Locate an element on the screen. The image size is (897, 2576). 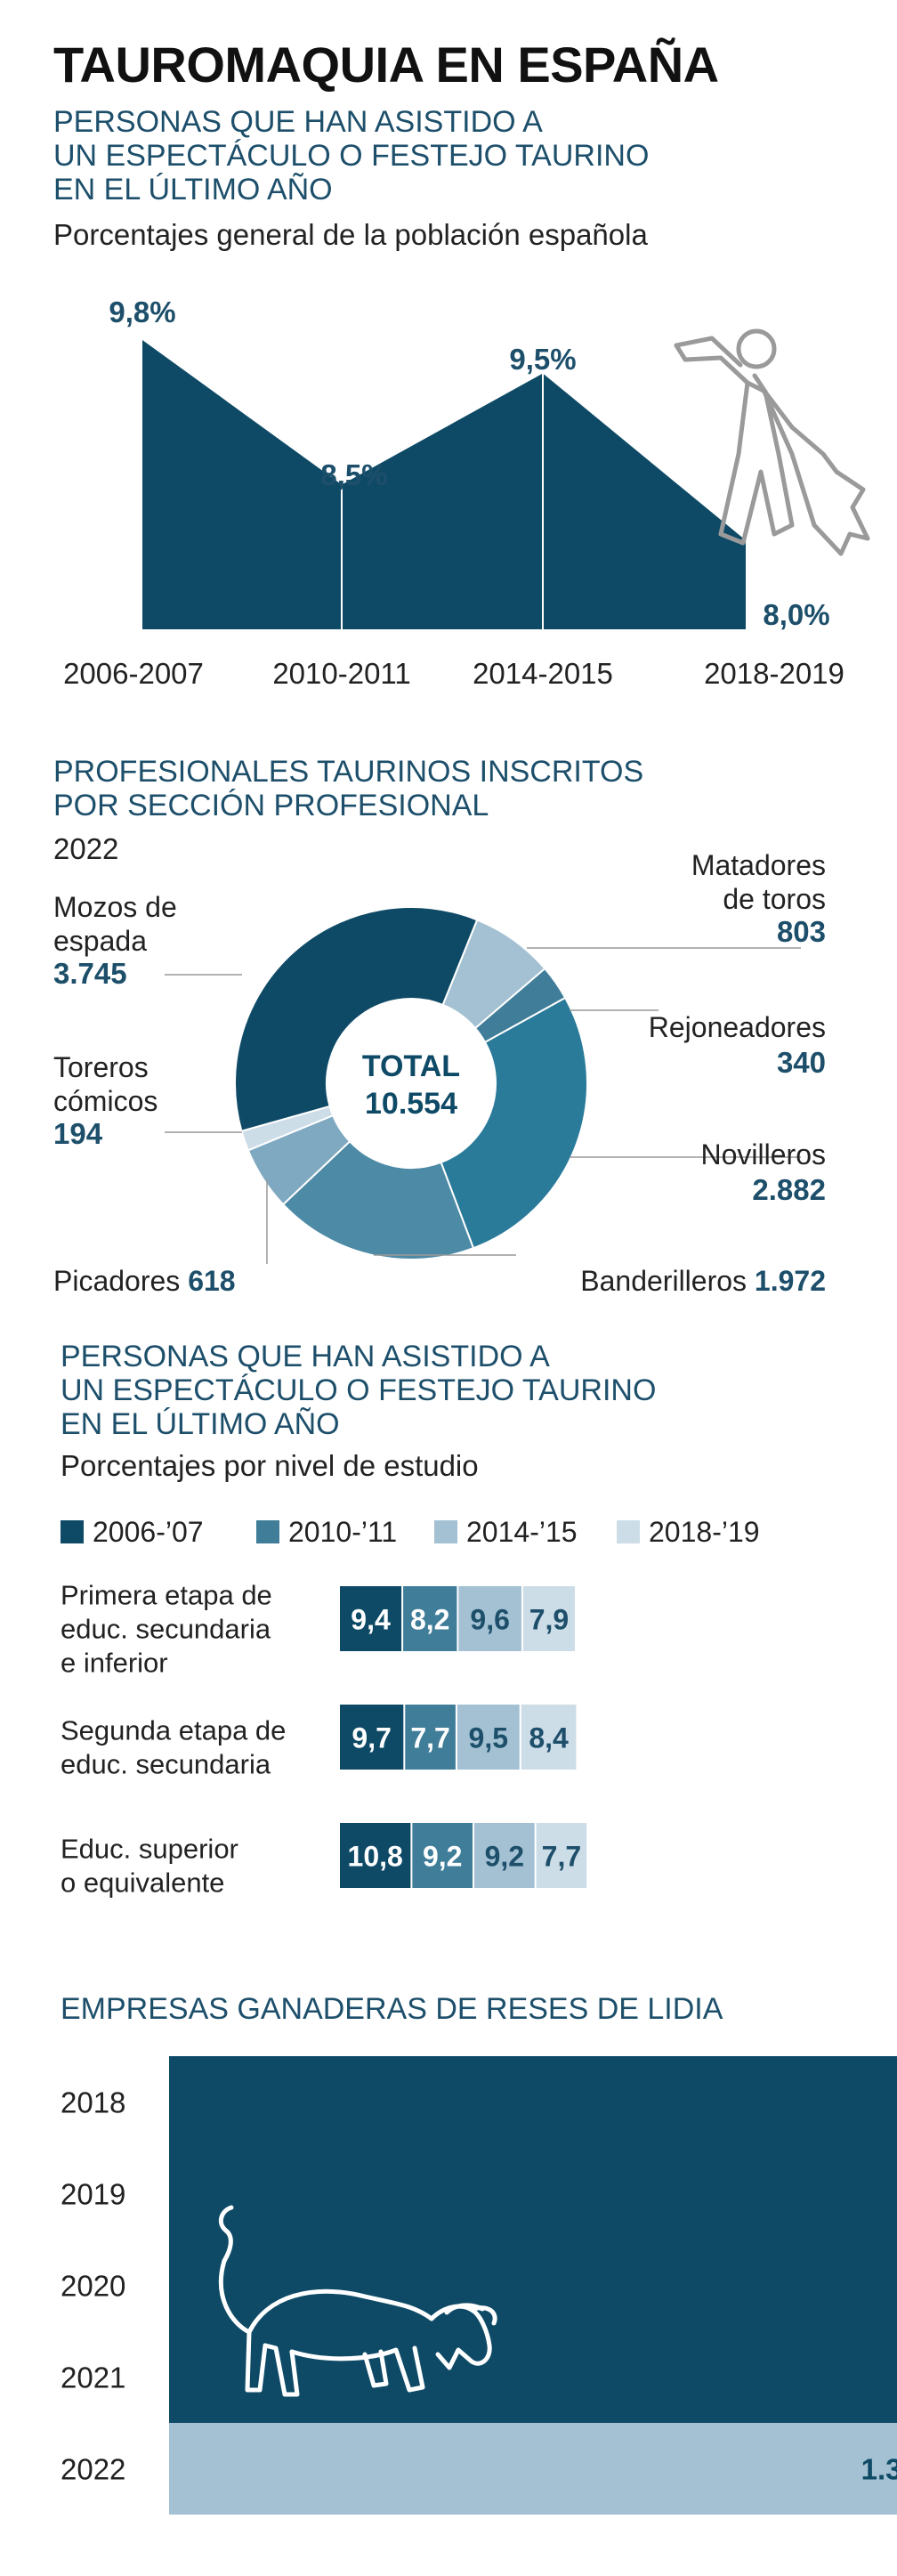
data-label: 9,8% is located at coordinates (142, 312).